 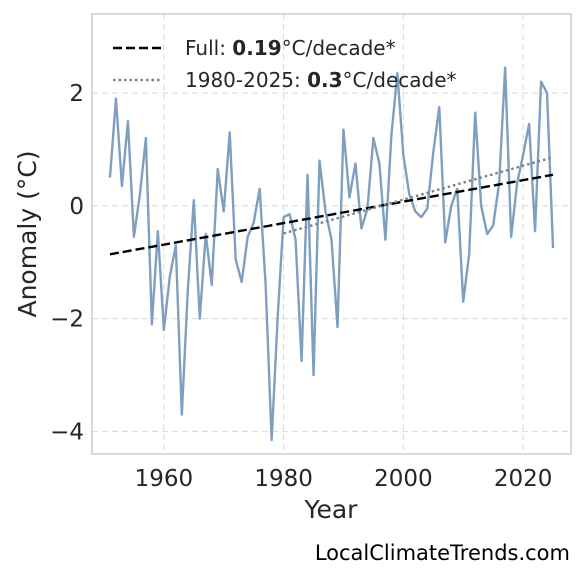 I want to click on credit-watermark: LocalClimateTrends.com, so click(x=442, y=553).